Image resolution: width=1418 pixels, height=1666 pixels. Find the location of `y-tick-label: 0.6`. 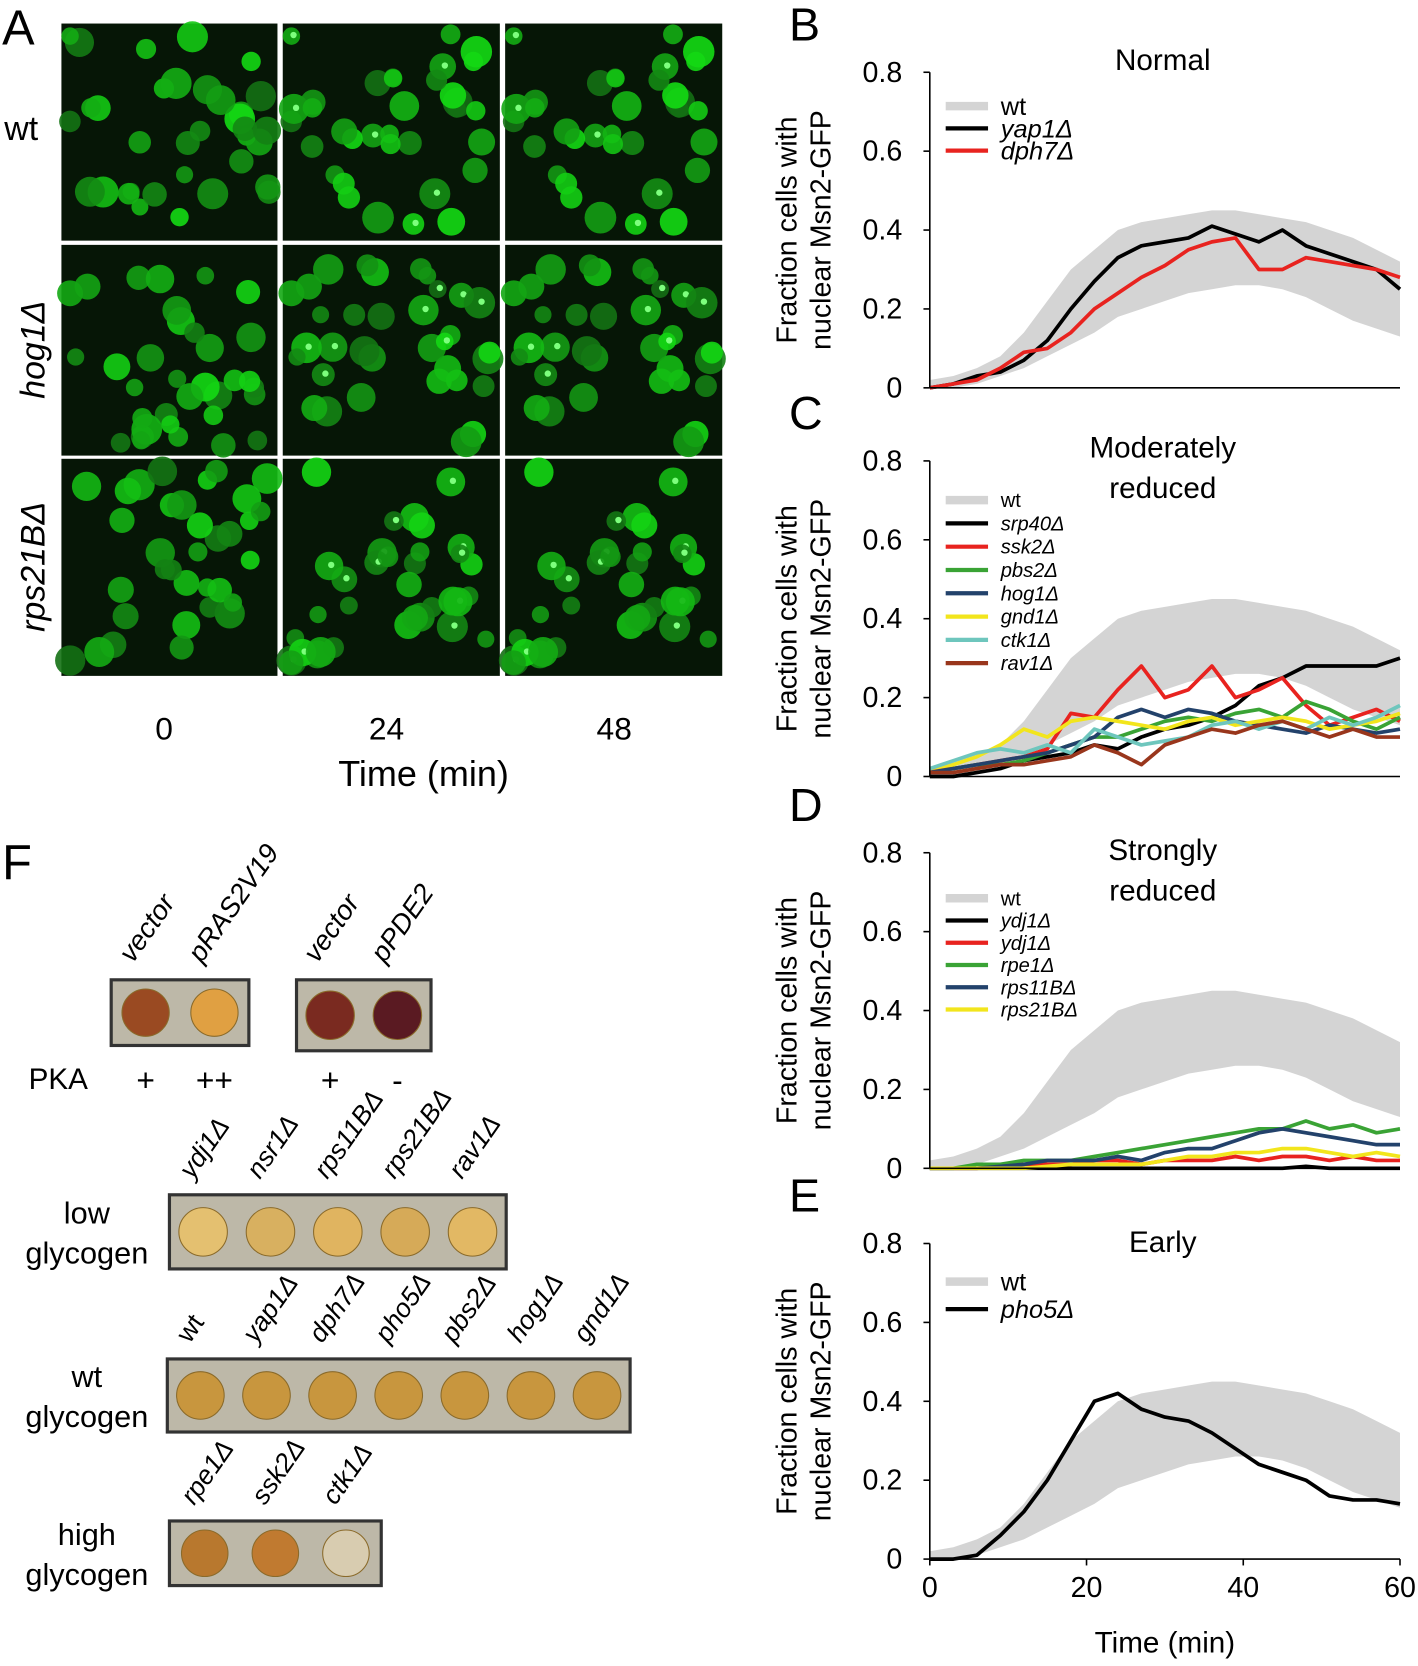

y-tick-label: 0.6 is located at coordinates (883, 1323).